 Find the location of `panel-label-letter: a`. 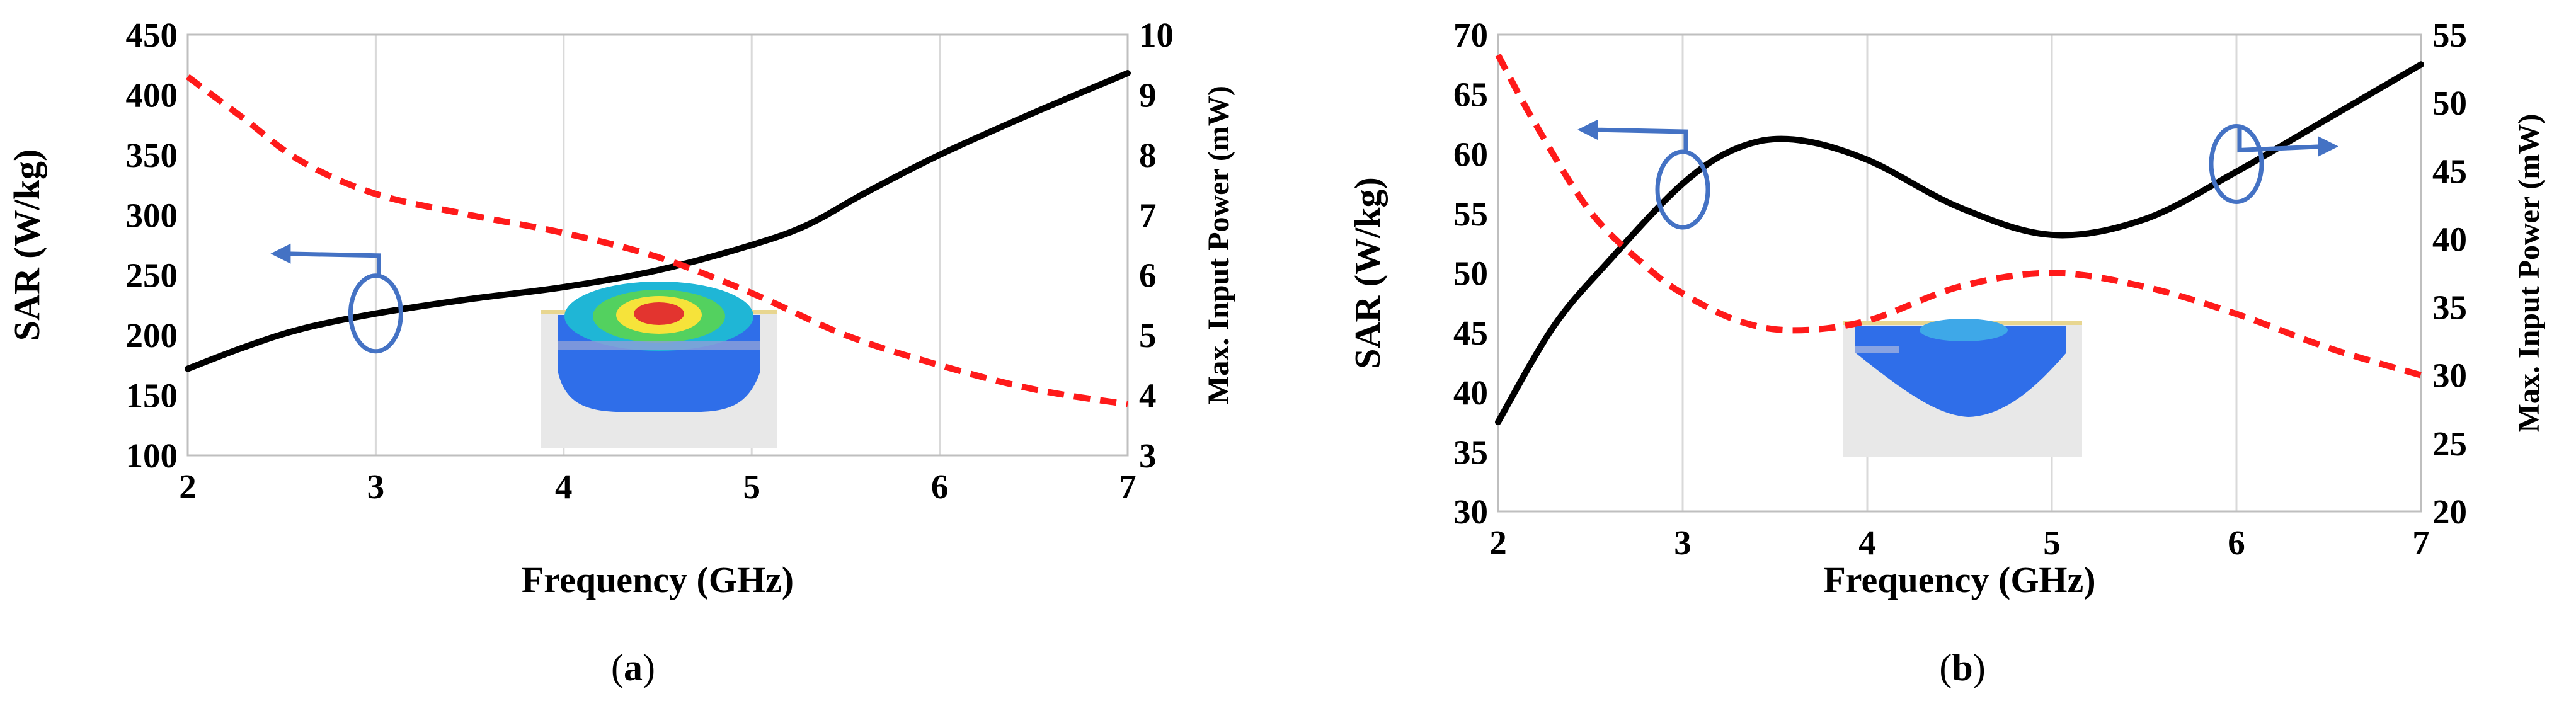

panel-label-letter: a is located at coordinates (633, 667).